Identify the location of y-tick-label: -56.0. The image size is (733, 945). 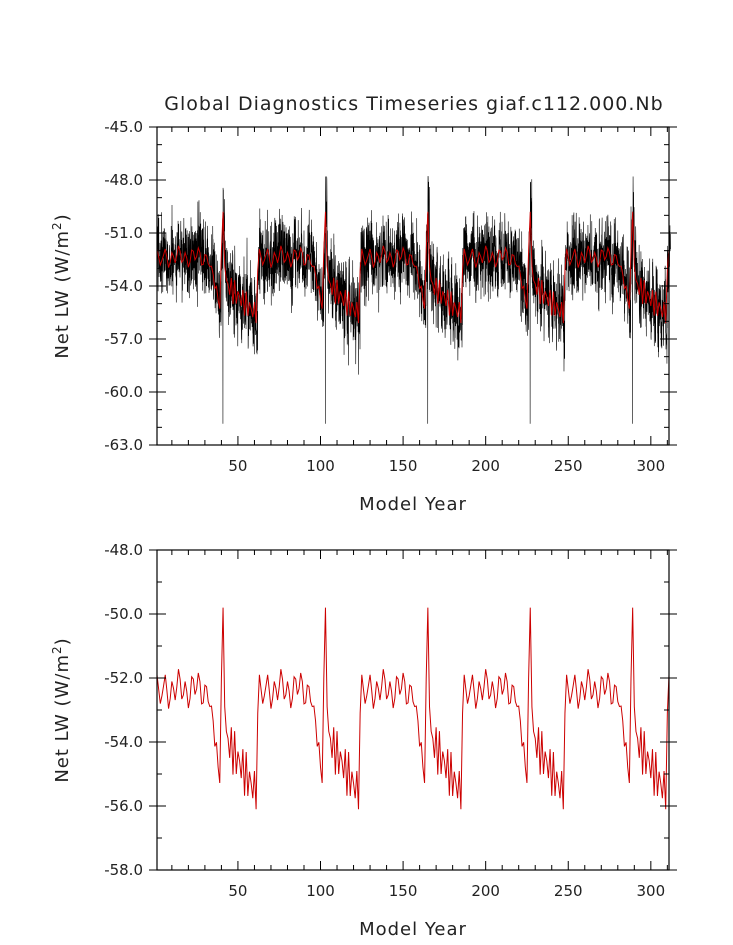
(123, 806).